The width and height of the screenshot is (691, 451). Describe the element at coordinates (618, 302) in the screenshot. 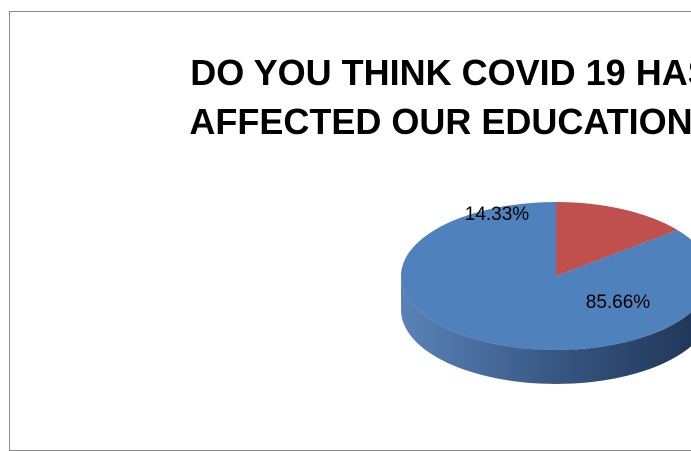

I see `pie-data-label-0: 85.66%` at that location.